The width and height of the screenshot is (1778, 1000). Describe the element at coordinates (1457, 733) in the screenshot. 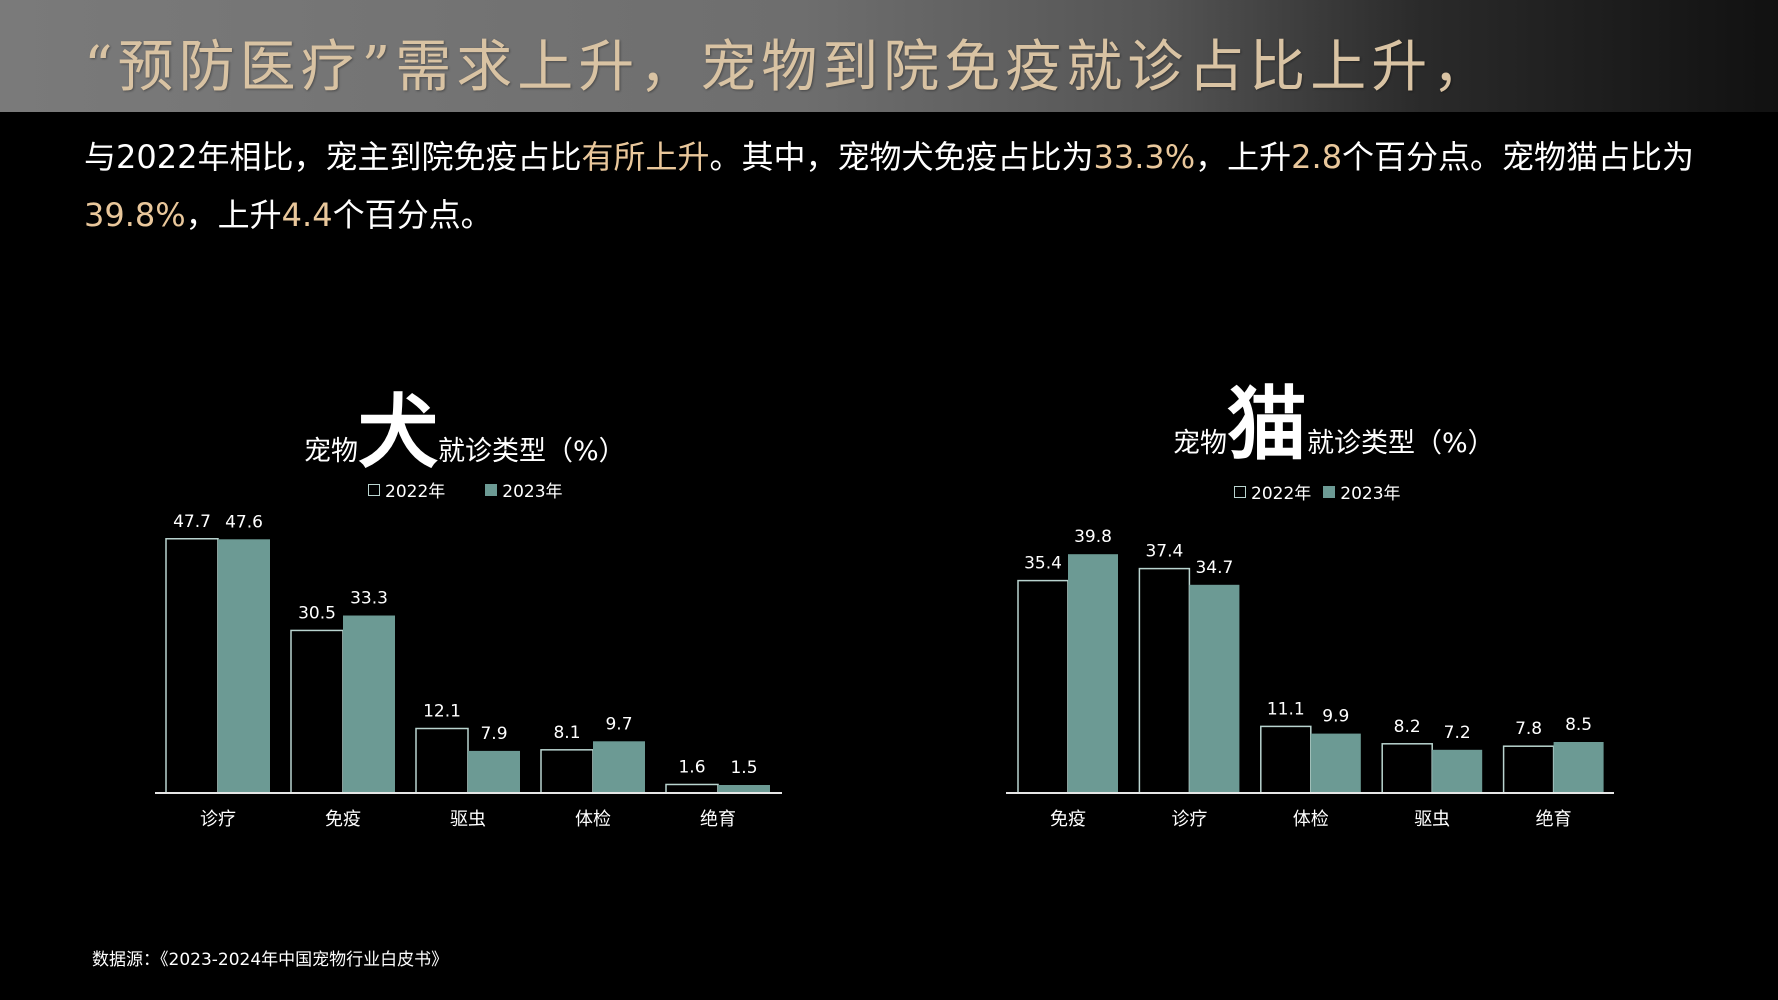

I see `data-label-2023: 7.2` at that location.